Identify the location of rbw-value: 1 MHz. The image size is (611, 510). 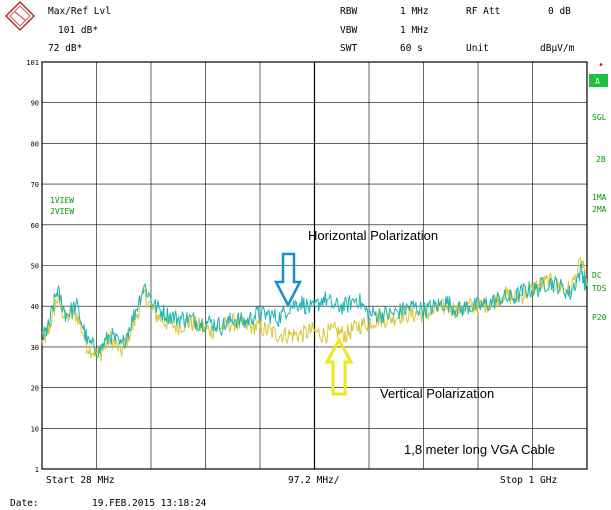
(414, 11).